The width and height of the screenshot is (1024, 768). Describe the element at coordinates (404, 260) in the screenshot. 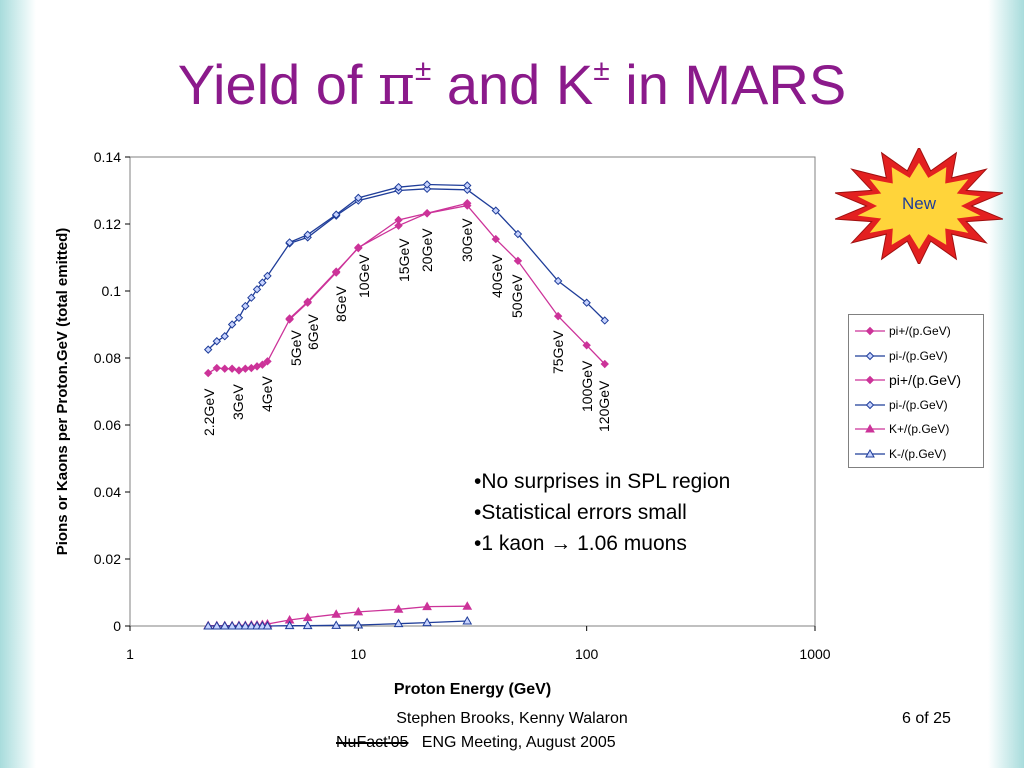

I see `energy-annotation: 15GeV` at that location.